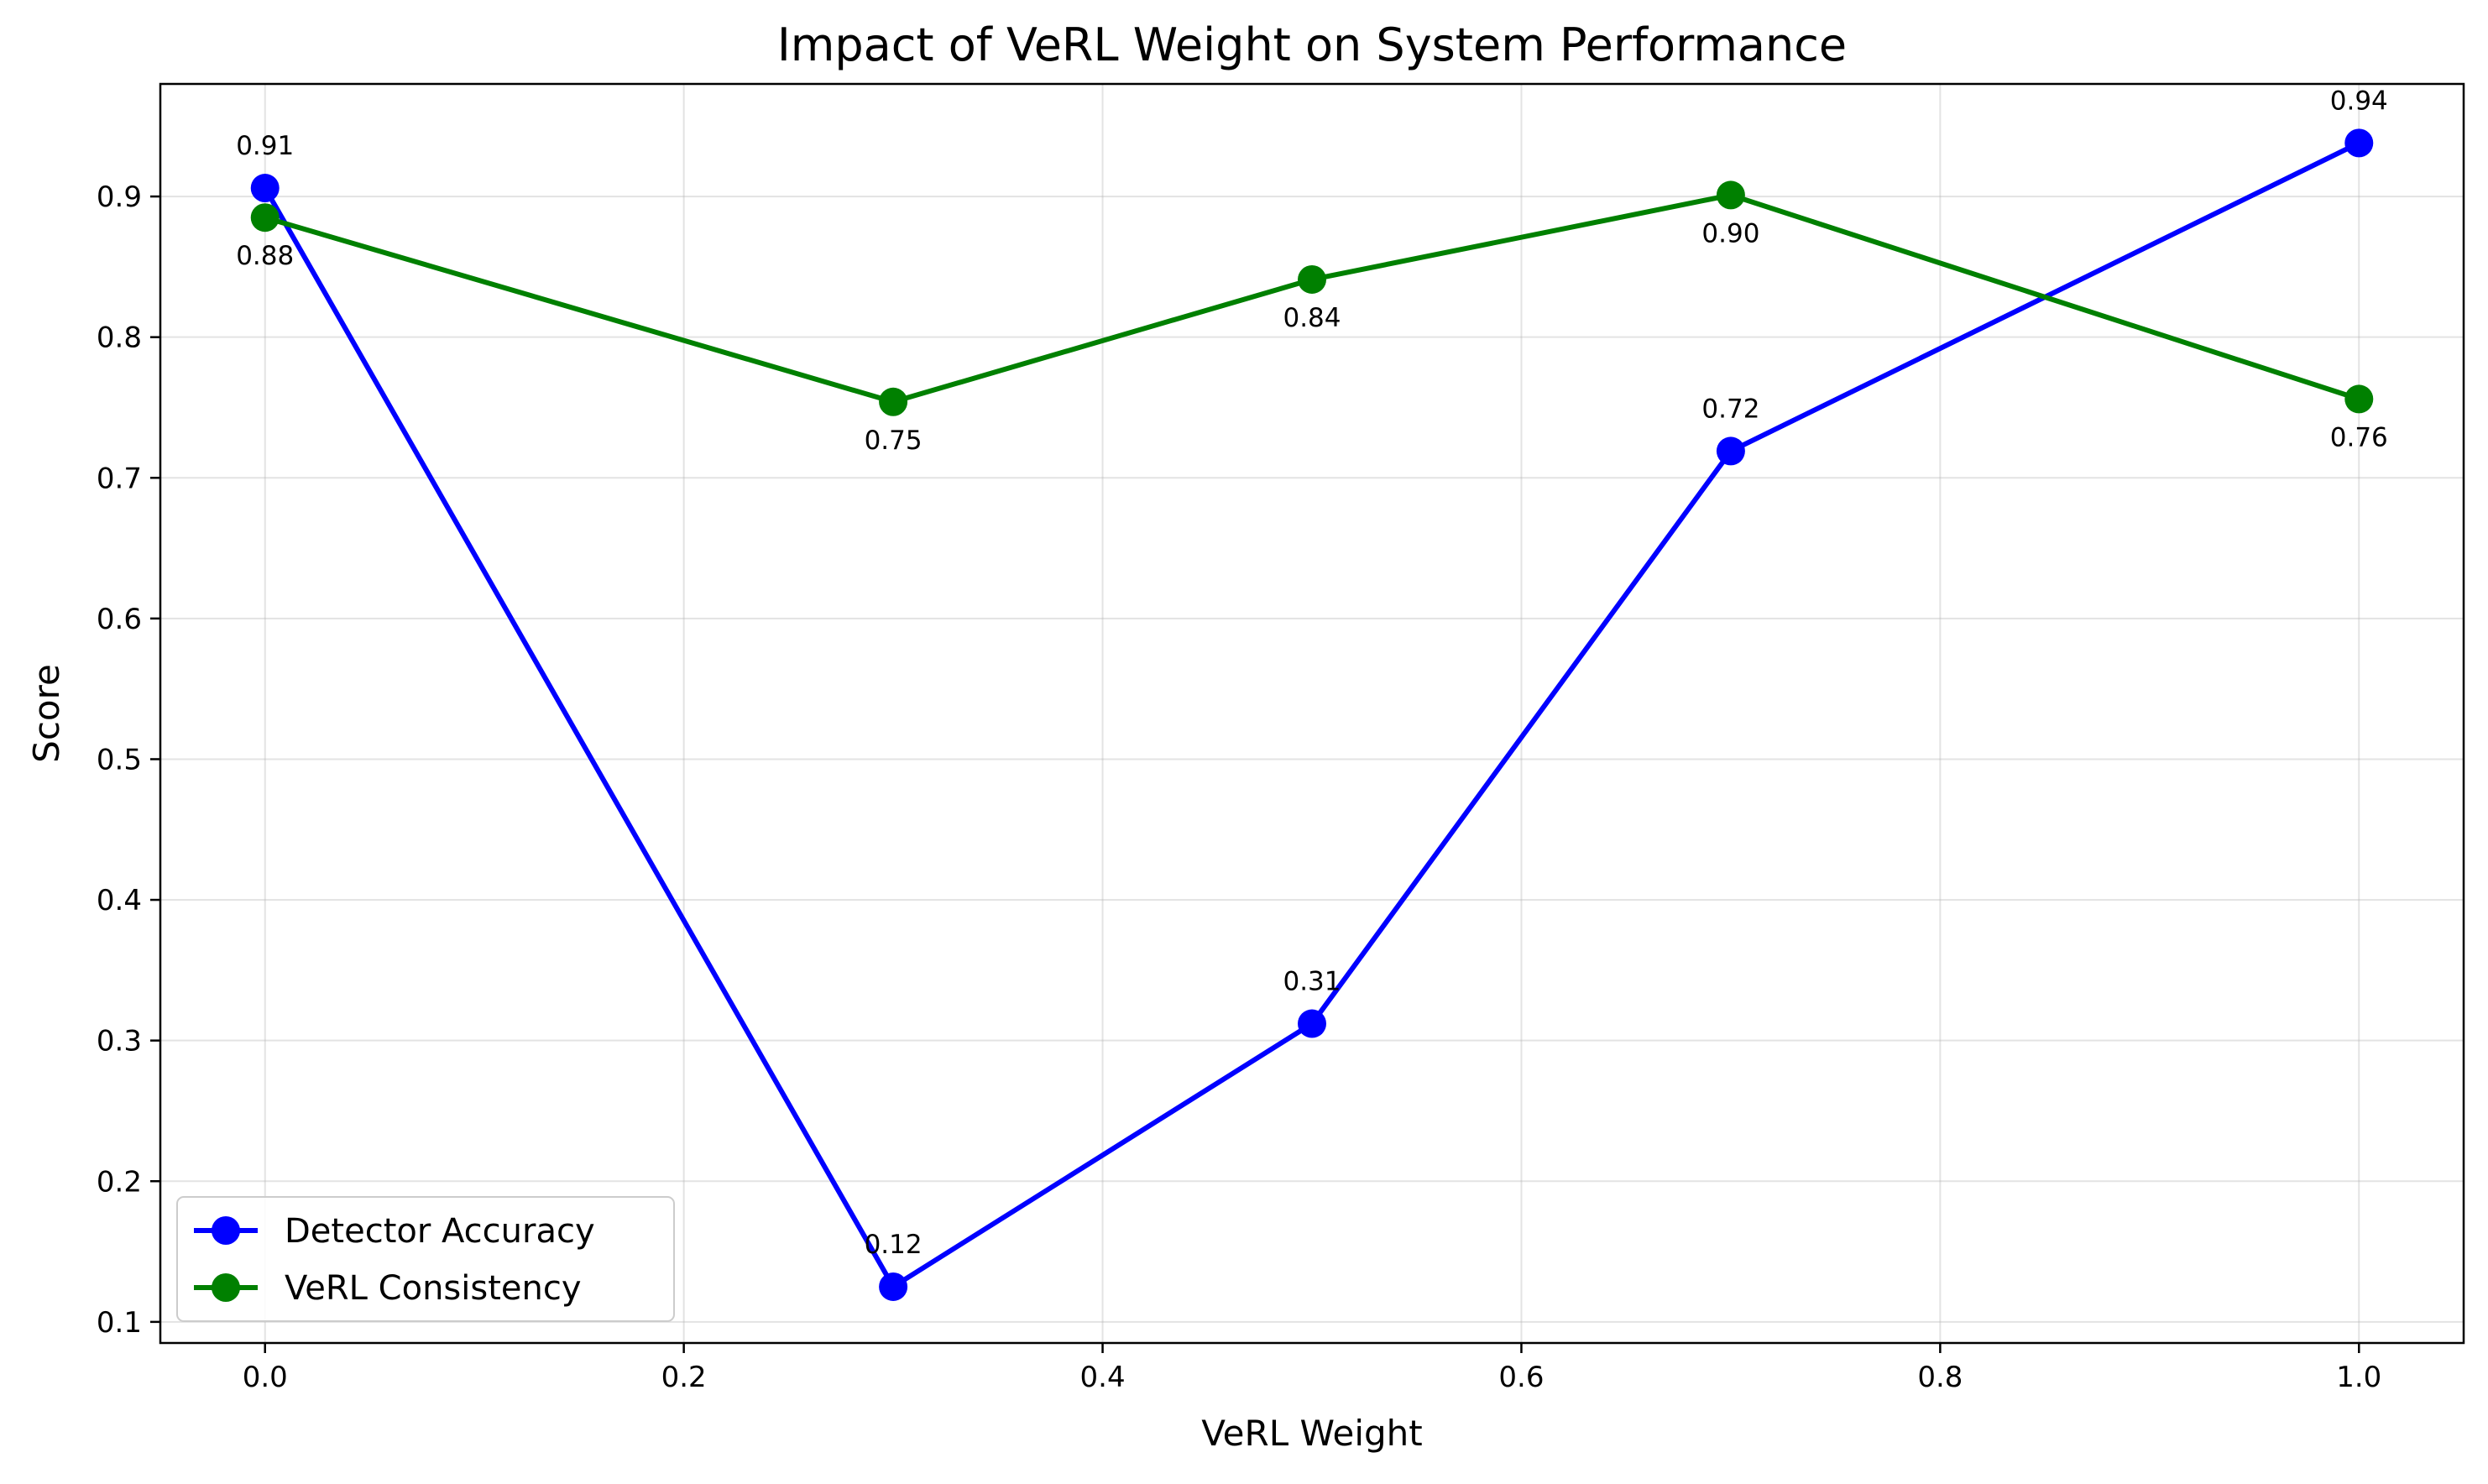 Image resolution: width=2488 pixels, height=1484 pixels. Describe the element at coordinates (2359, 437) in the screenshot. I see `data-label-verl-consistency: 0.76` at that location.